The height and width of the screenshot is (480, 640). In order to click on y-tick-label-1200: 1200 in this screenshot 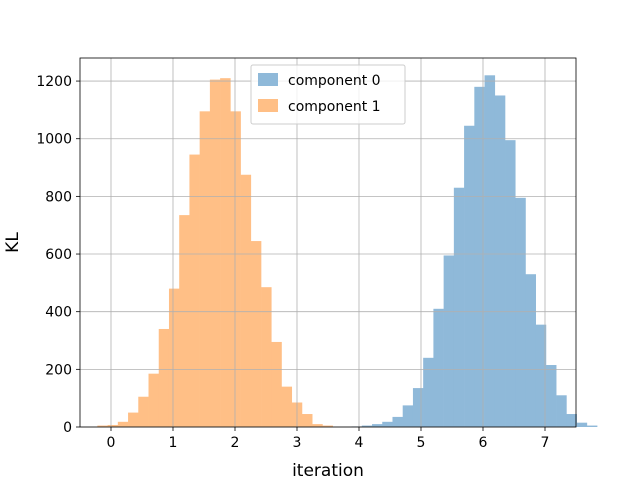, I will do `click(54, 82)`.